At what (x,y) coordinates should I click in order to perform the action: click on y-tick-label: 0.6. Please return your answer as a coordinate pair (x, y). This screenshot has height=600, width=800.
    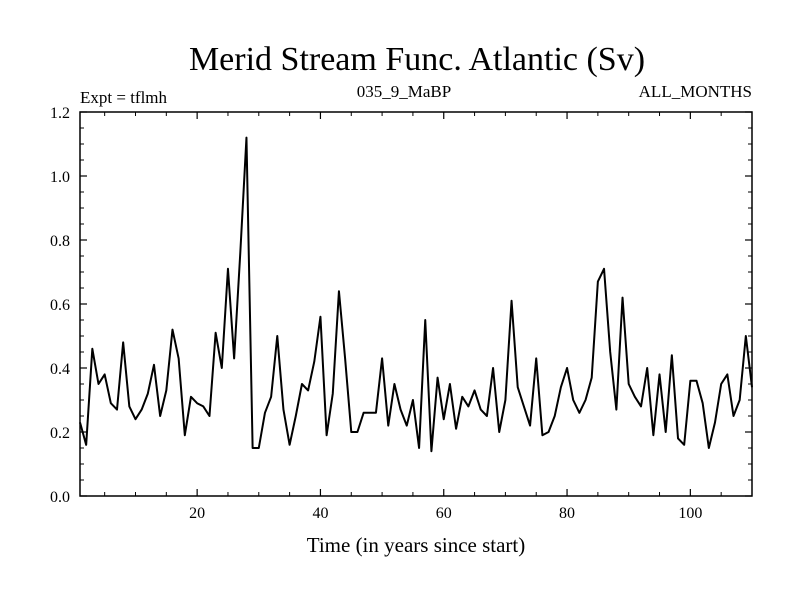
    Looking at the image, I should click on (60, 305).